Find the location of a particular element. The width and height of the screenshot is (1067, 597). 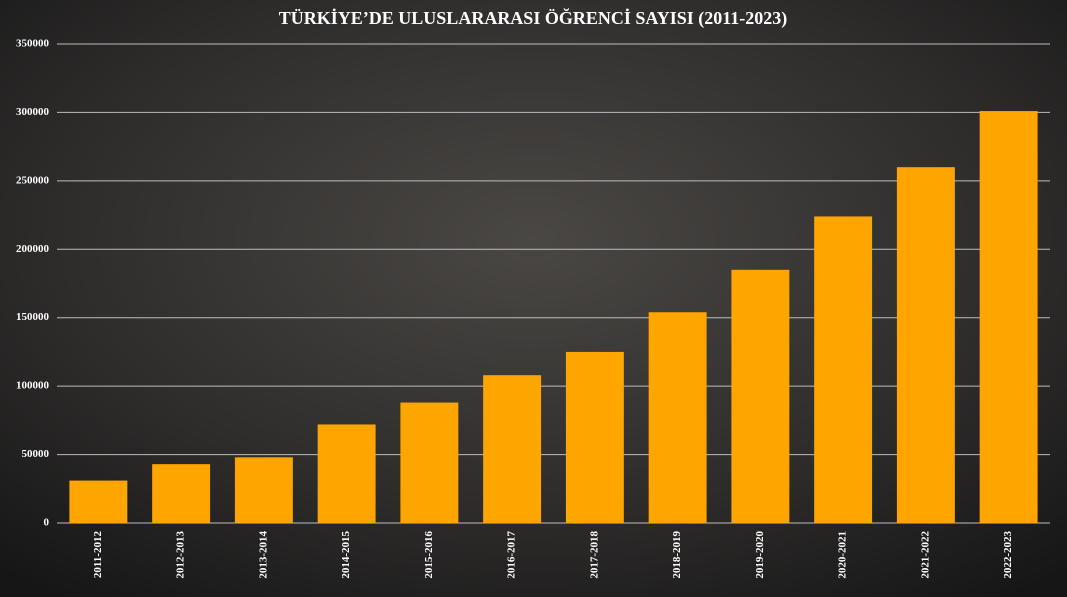

x-tick-label: 2015-2016 is located at coordinates (429, 555).